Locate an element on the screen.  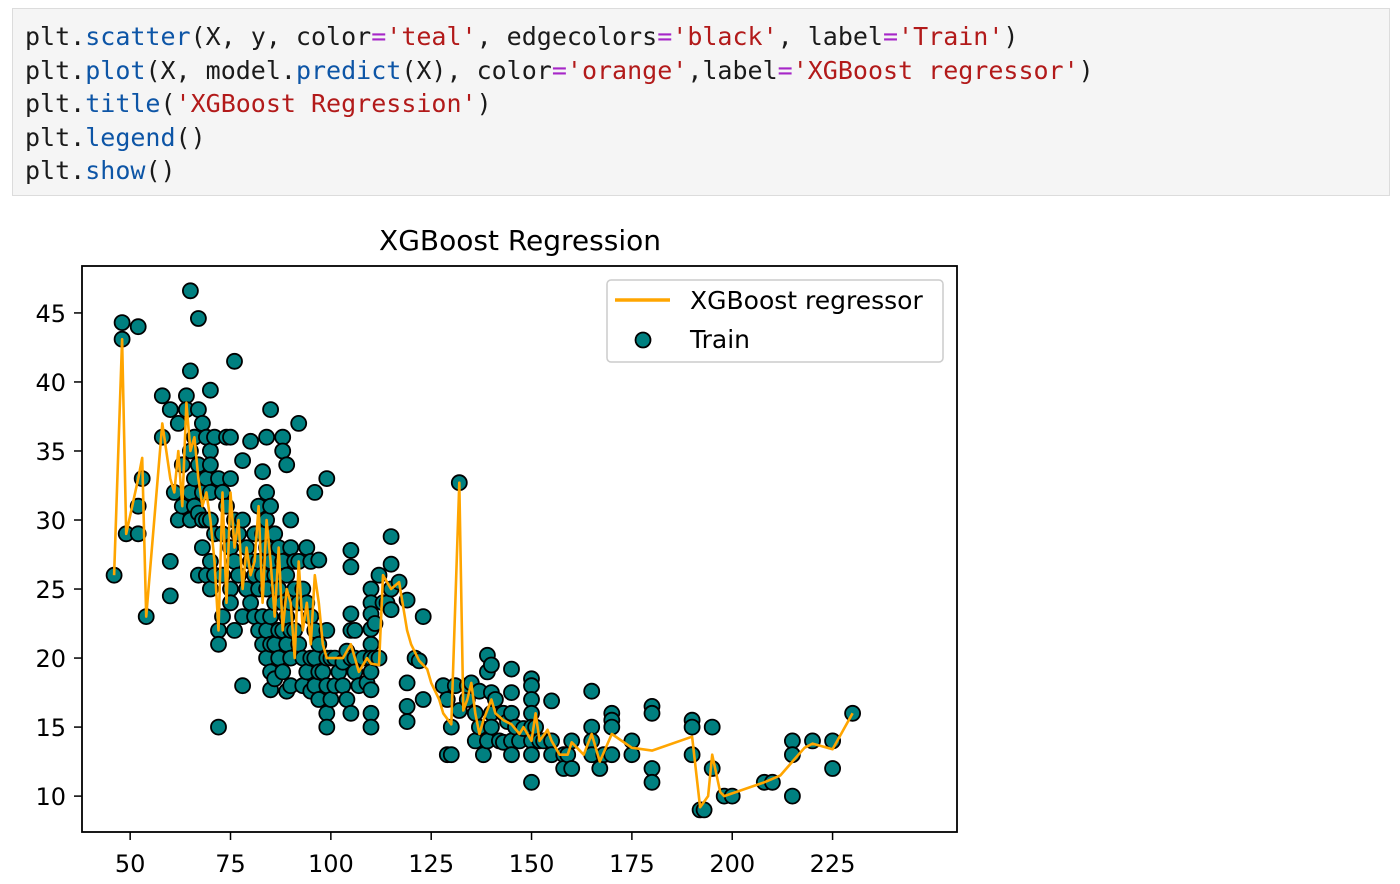
code-token: predict is located at coordinates (348, 70).